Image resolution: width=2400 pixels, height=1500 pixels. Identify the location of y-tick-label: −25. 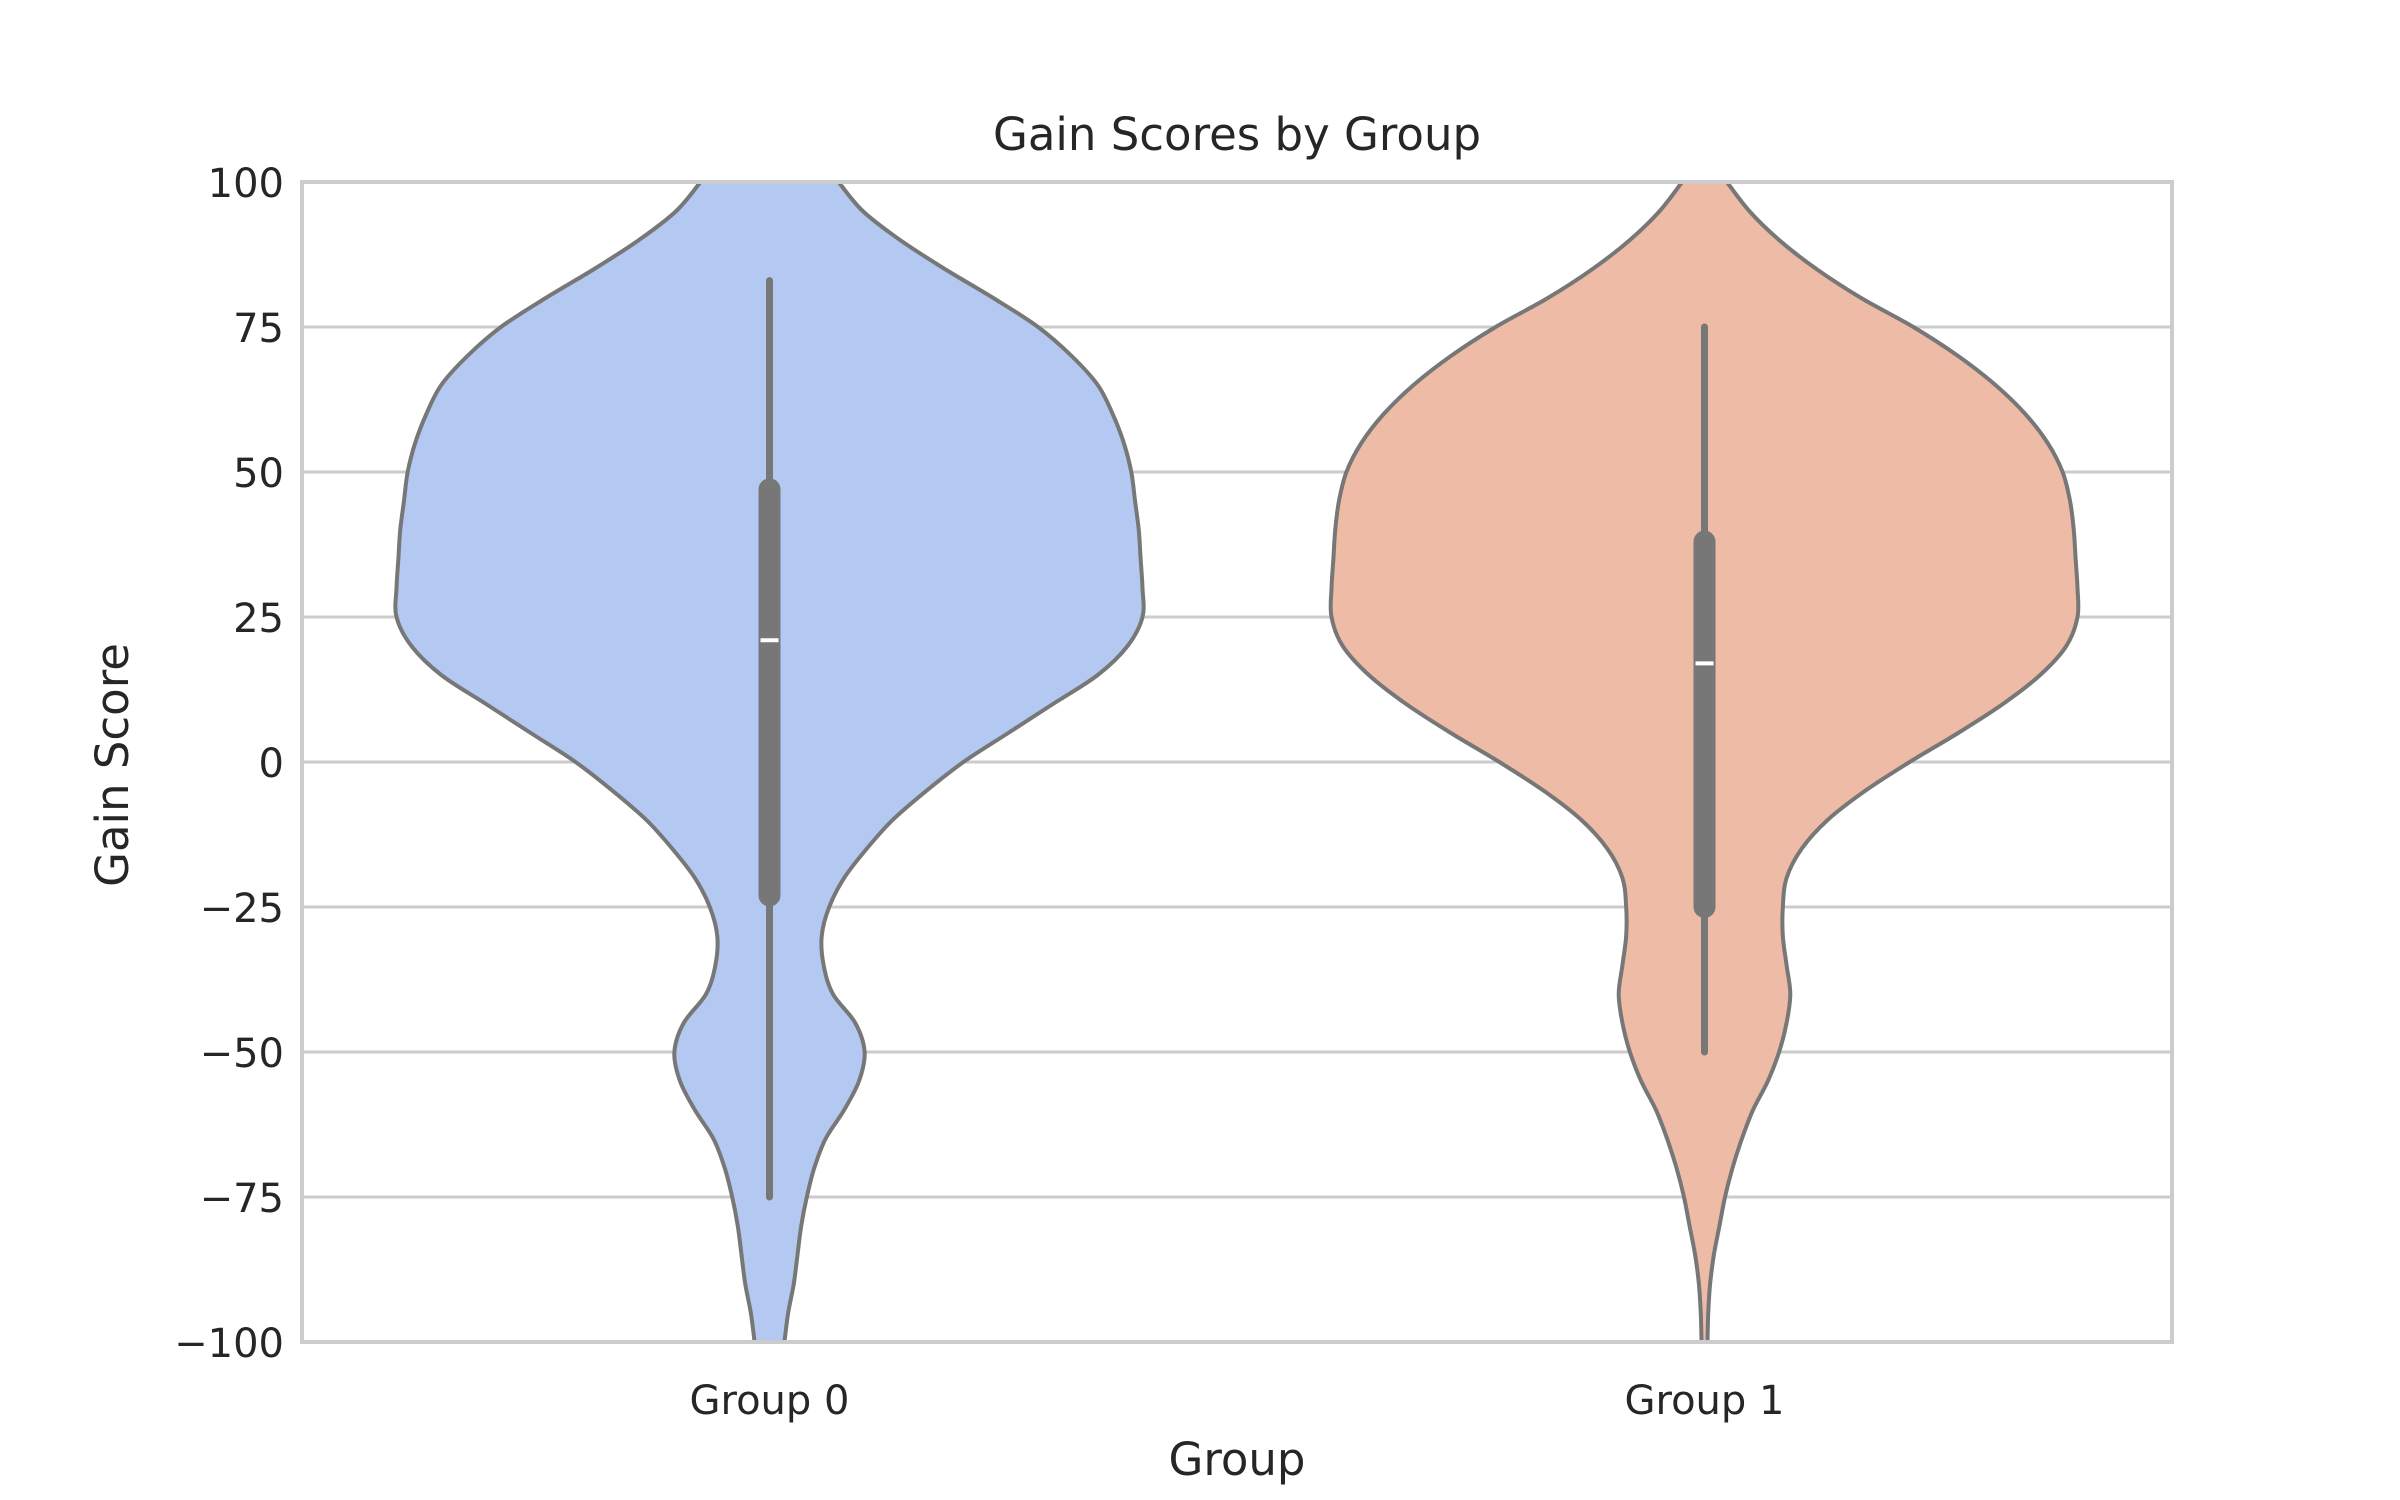
(242, 909).